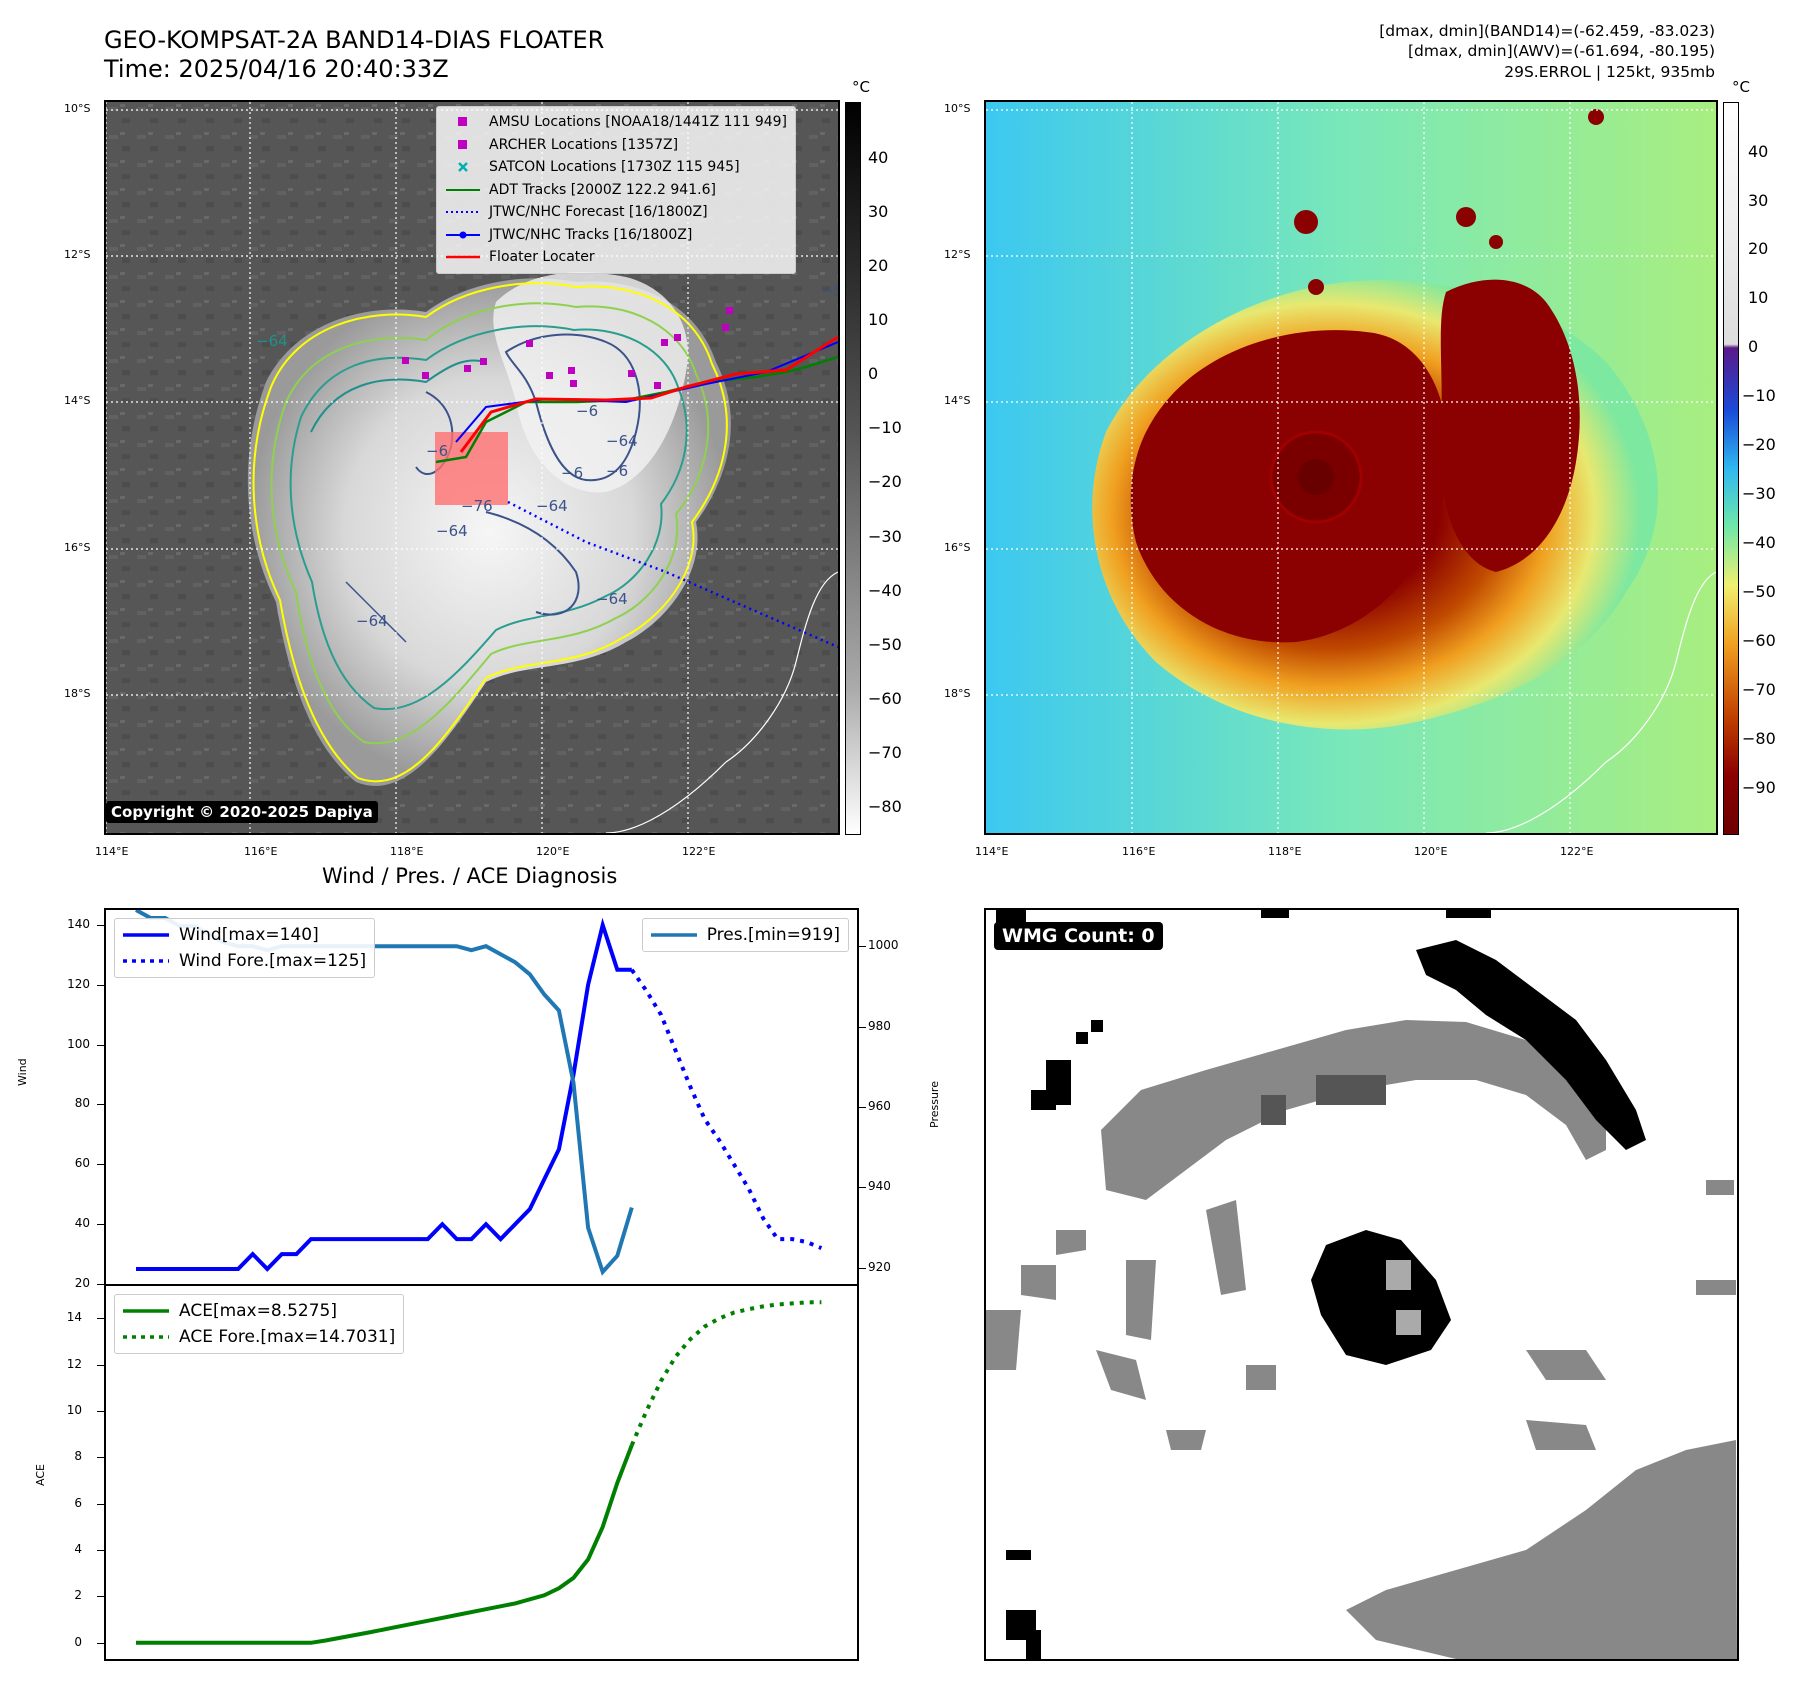 This screenshot has width=1797, height=1690. What do you see at coordinates (354, 40) in the screenshot?
I see `figure-title: GEO-KOMPSAT-2A BAND14-DIAS FLOATER` at bounding box center [354, 40].